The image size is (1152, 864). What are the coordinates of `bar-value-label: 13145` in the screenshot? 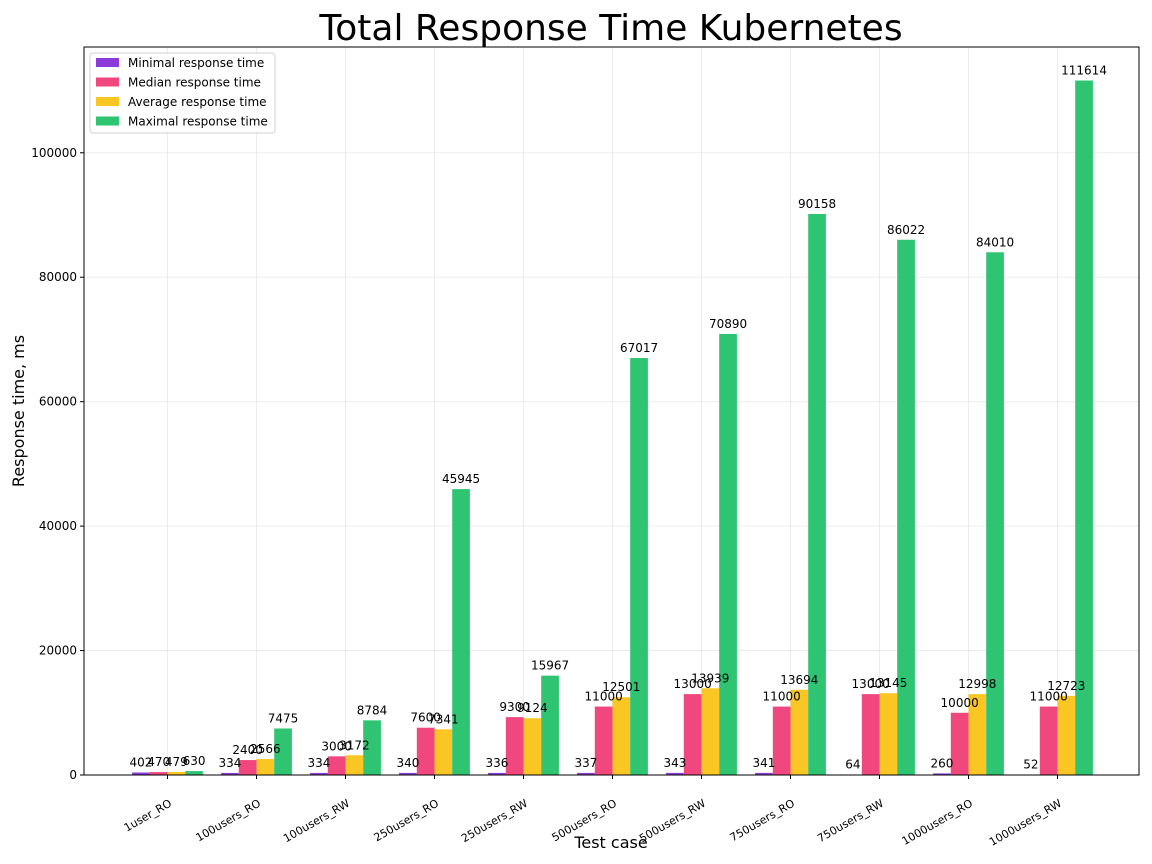 It's located at (888, 683).